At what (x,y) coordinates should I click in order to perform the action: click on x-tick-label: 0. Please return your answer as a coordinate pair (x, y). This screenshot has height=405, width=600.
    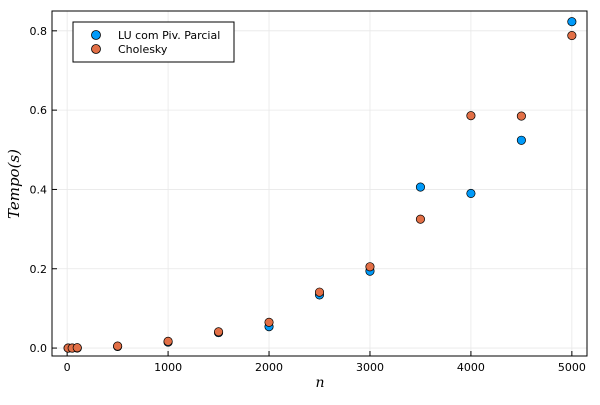
    Looking at the image, I should click on (67, 367).